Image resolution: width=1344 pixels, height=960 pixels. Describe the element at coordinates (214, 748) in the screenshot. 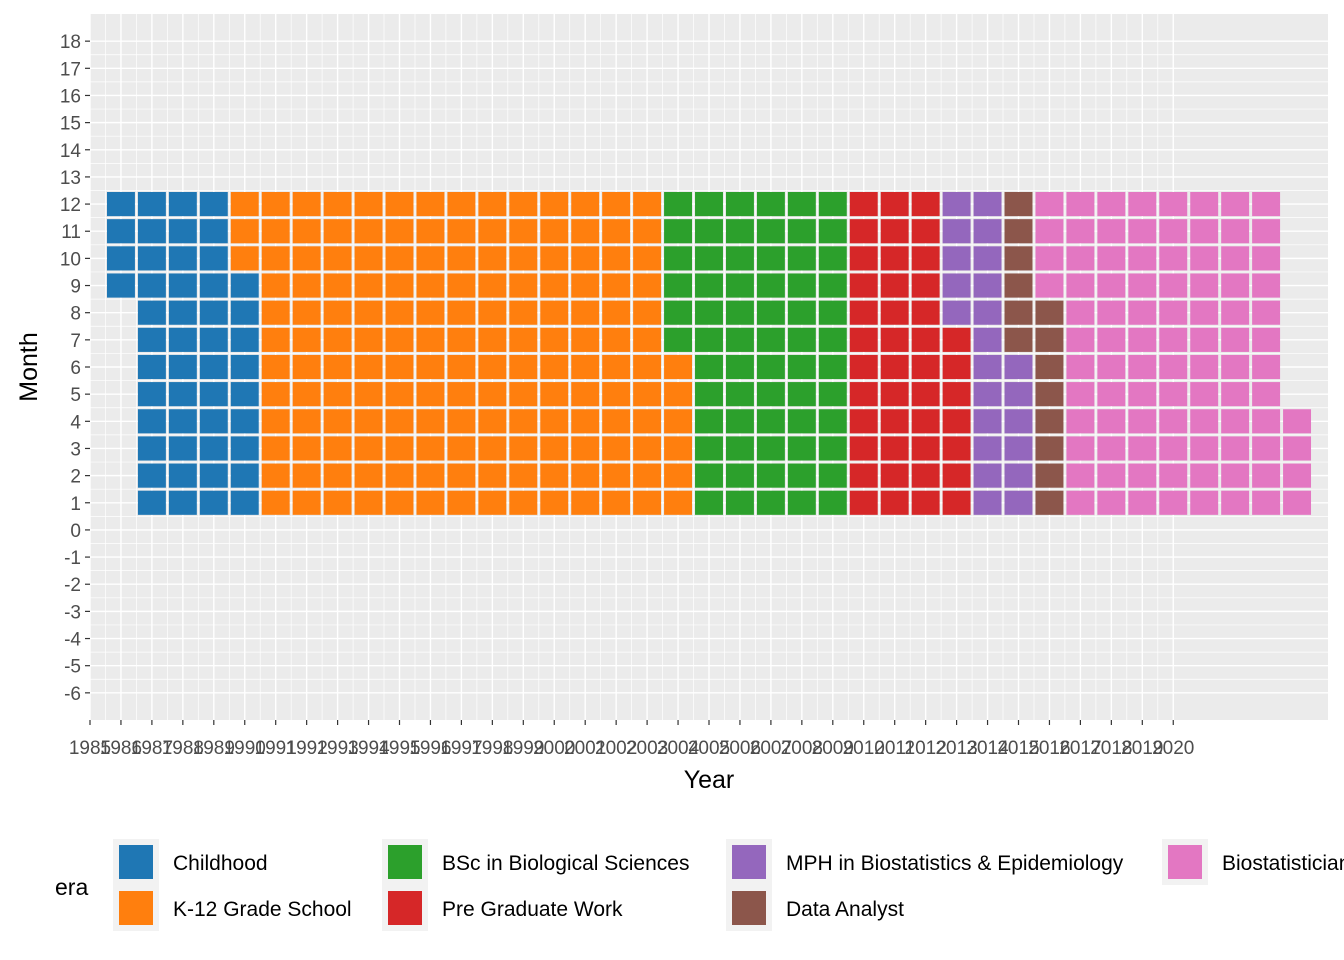

I see `x-tick-label: 1989` at that location.